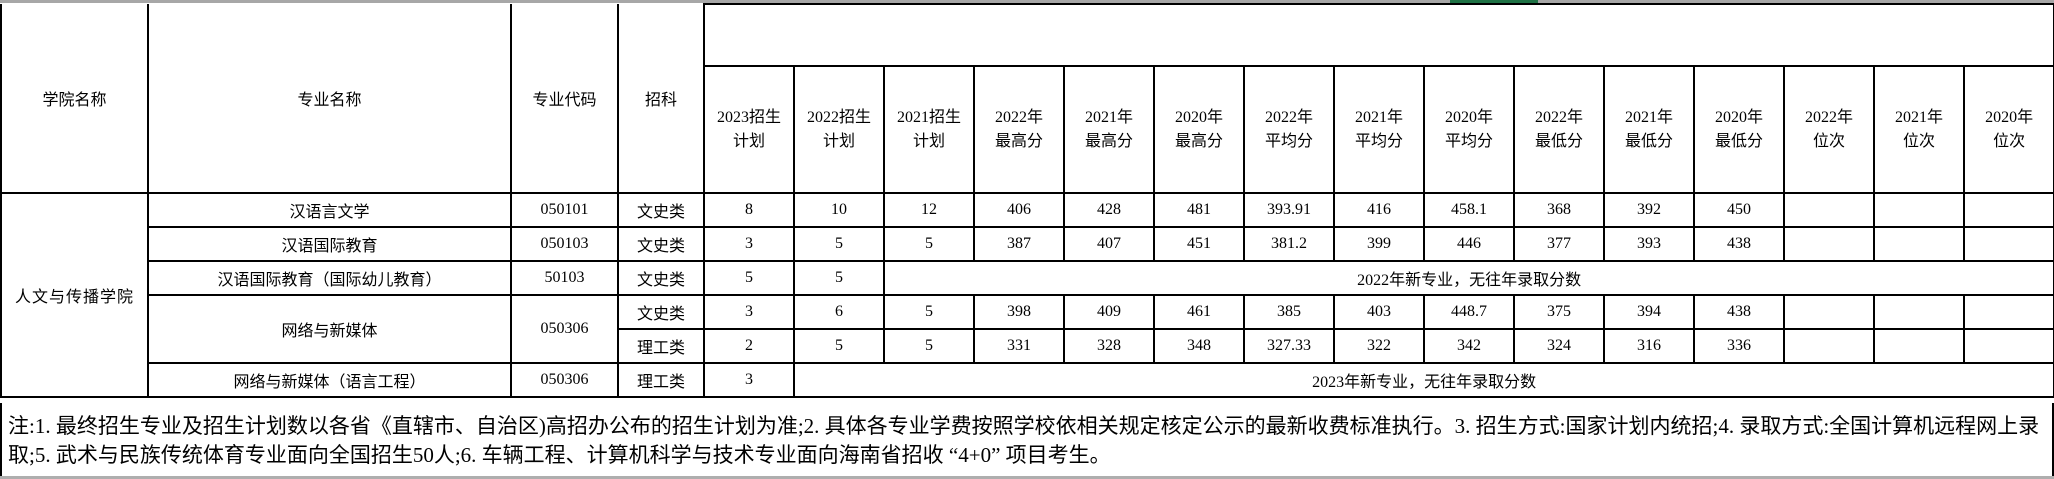 This screenshot has height=479, width=2054. What do you see at coordinates (749, 129) in the screenshot?
I see `col-header-plan-2023: 2023招生 计划` at bounding box center [749, 129].